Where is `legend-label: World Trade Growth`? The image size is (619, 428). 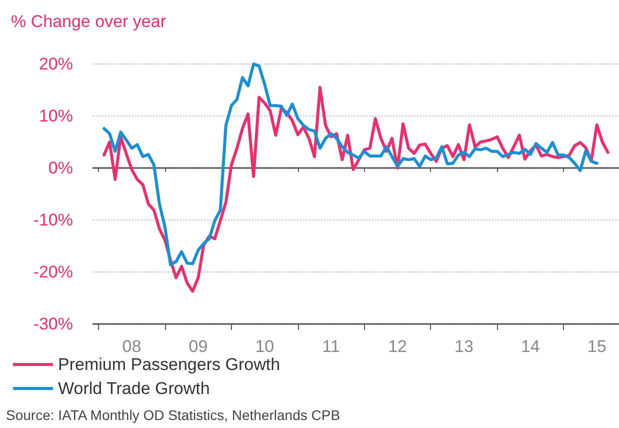
legend-label: World Trade Growth is located at coordinates (134, 388).